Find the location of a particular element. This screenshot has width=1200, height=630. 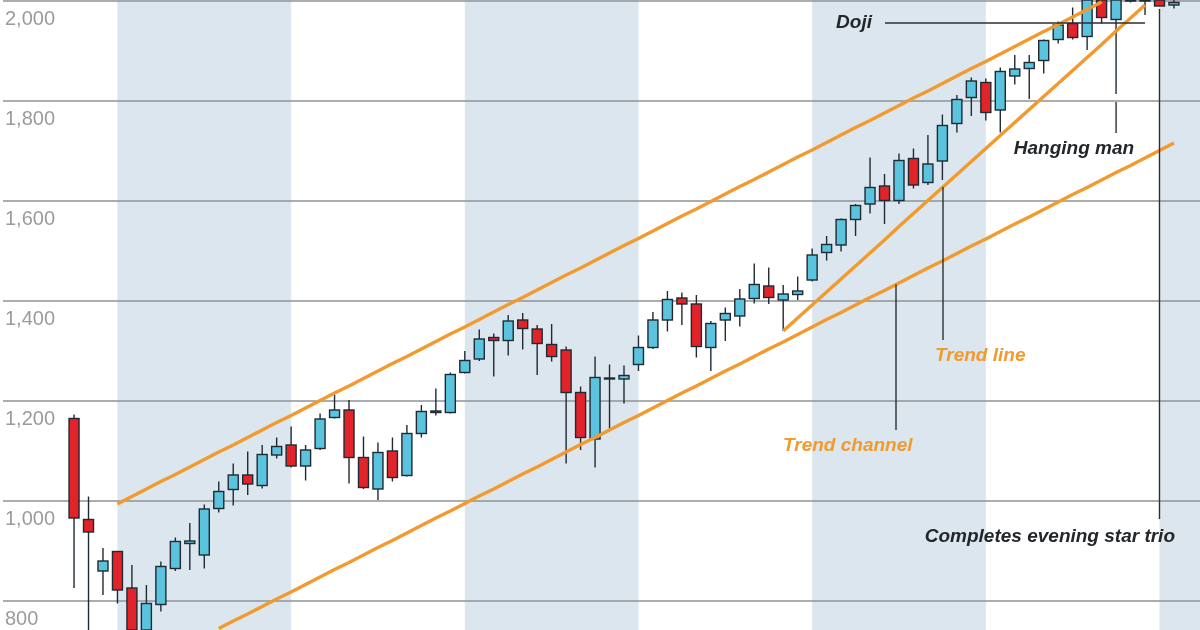

y-tick-label: 1,000 is located at coordinates (30, 518).